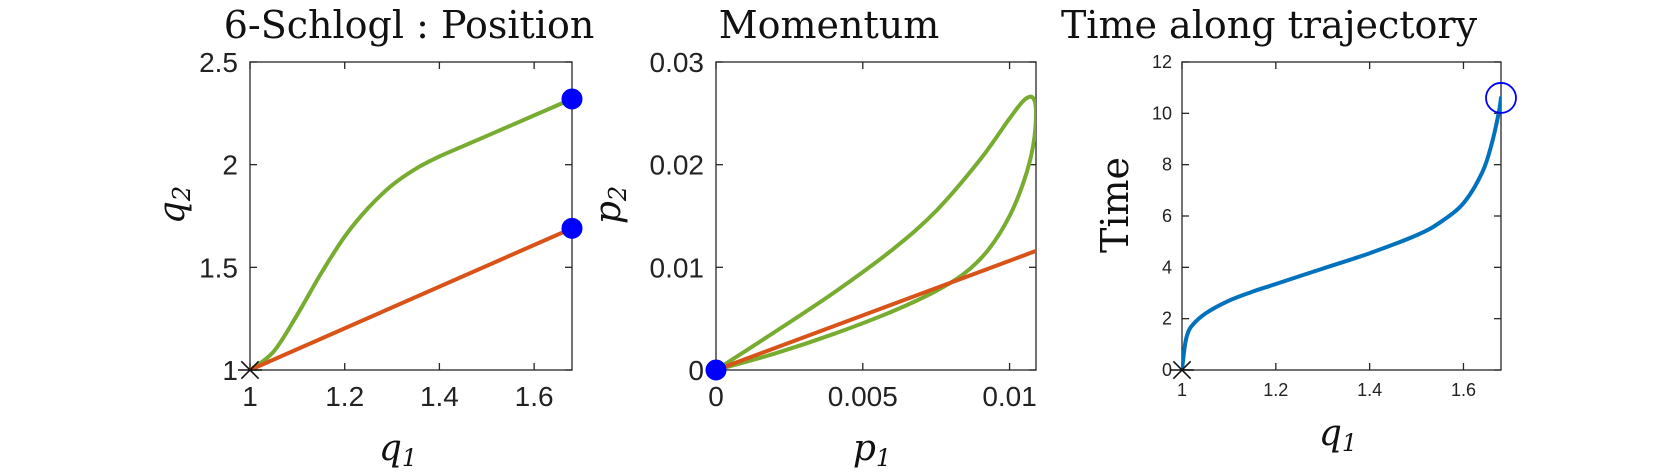 This screenshot has width=1654, height=472. What do you see at coordinates (250, 370) in the screenshot?
I see `position-marker-asterisk` at bounding box center [250, 370].